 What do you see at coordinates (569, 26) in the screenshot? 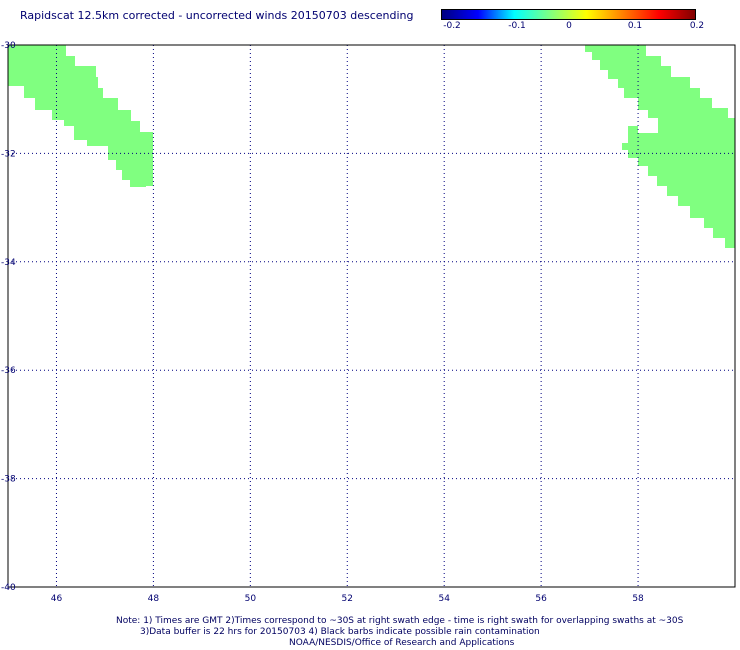
I see `colorbar-label-zero: 0` at bounding box center [569, 26].